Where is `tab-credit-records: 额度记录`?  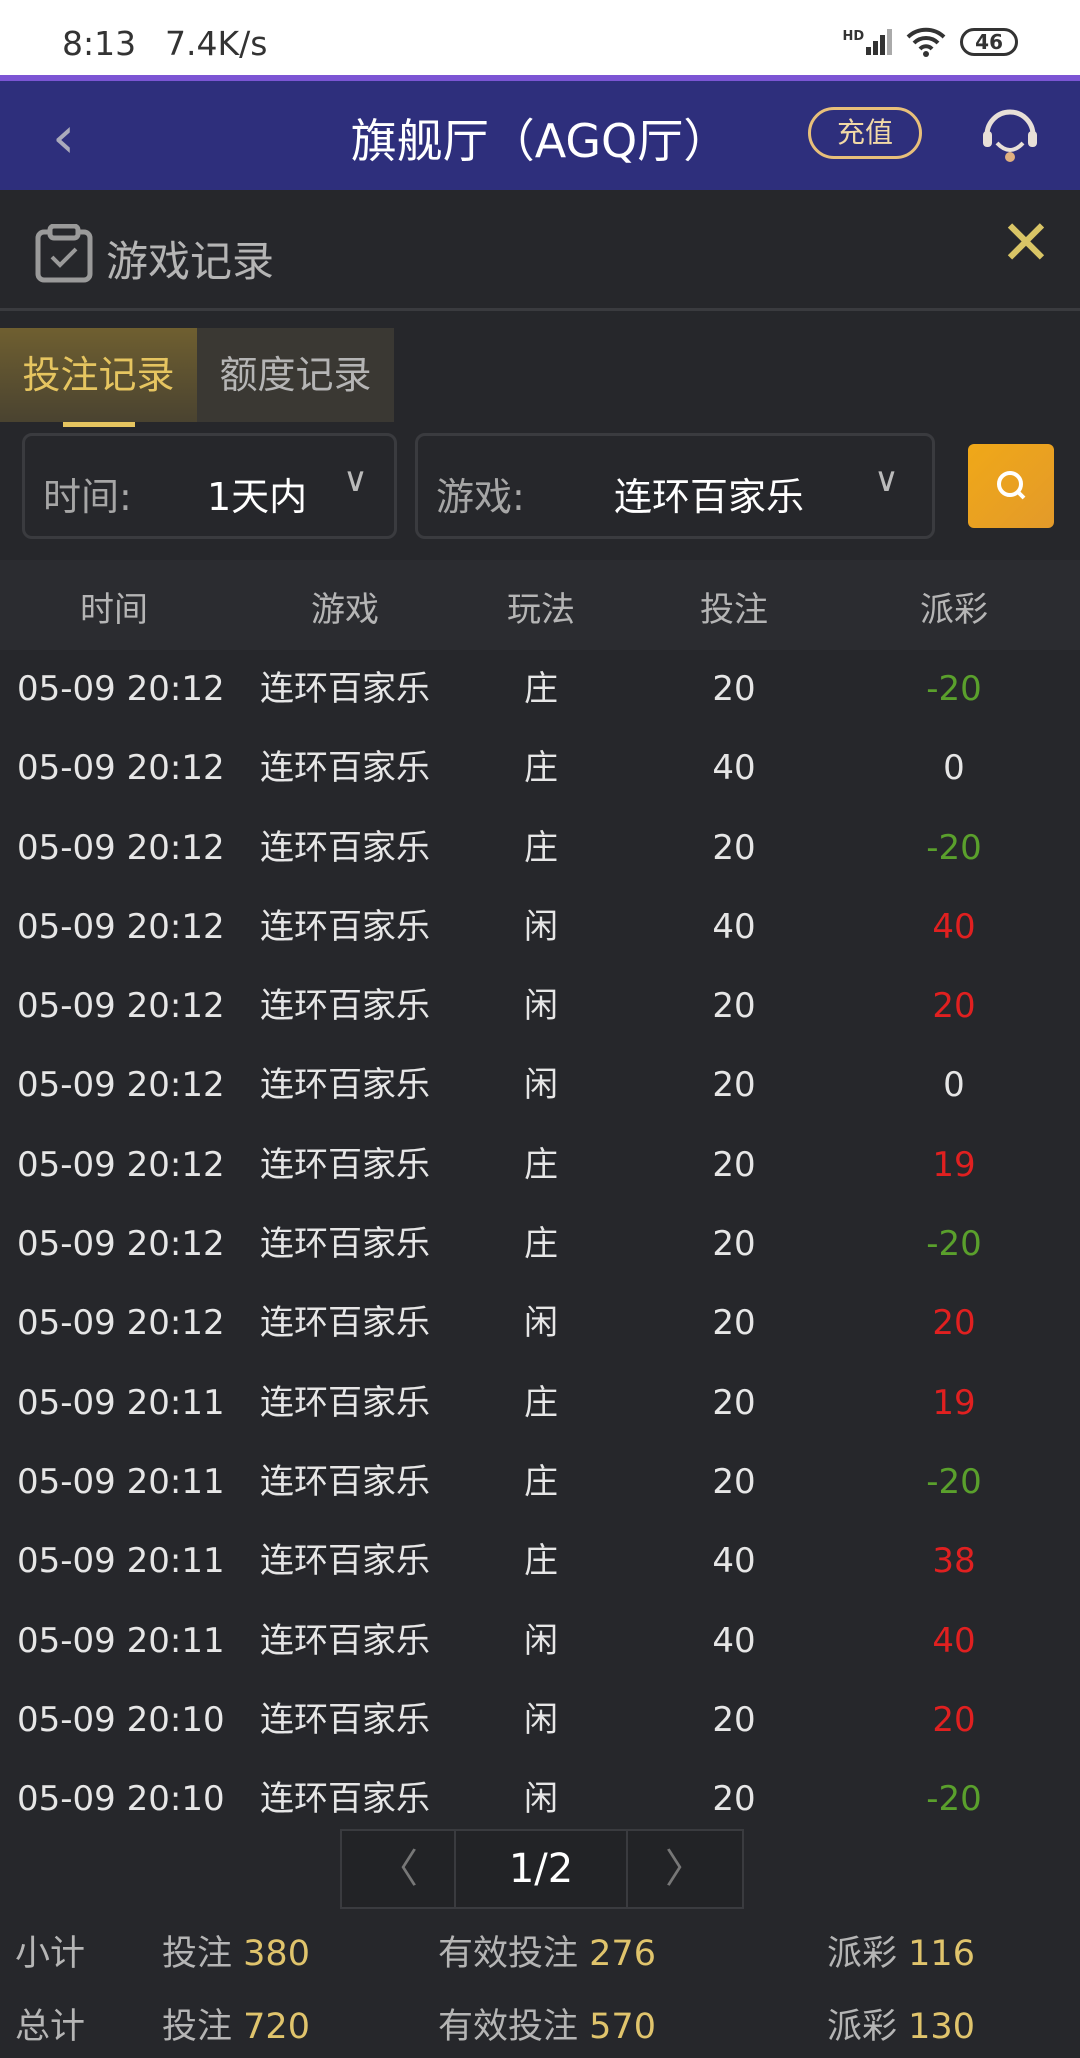 tab-credit-records: 额度记录 is located at coordinates (295, 375).